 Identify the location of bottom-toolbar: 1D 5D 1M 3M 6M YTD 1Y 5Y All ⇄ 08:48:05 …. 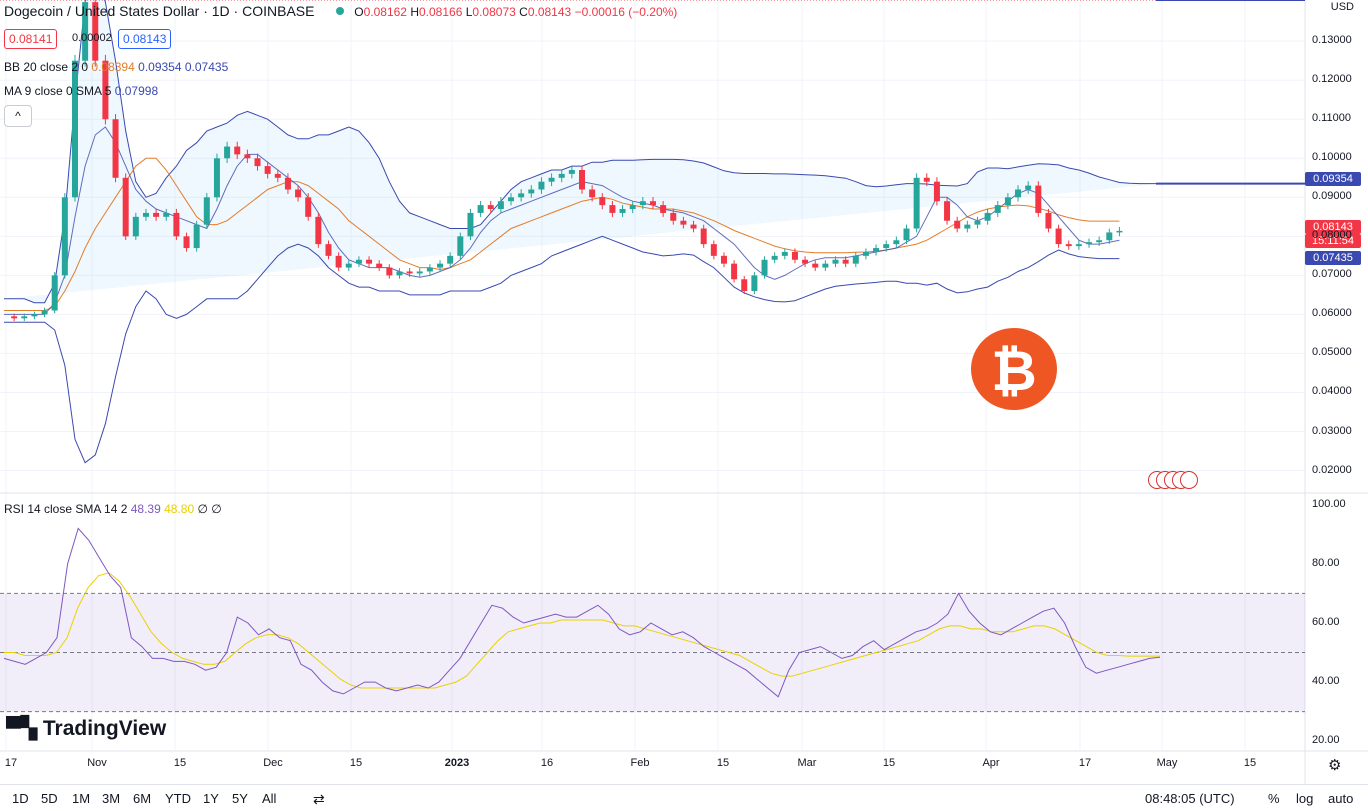
(684, 797).